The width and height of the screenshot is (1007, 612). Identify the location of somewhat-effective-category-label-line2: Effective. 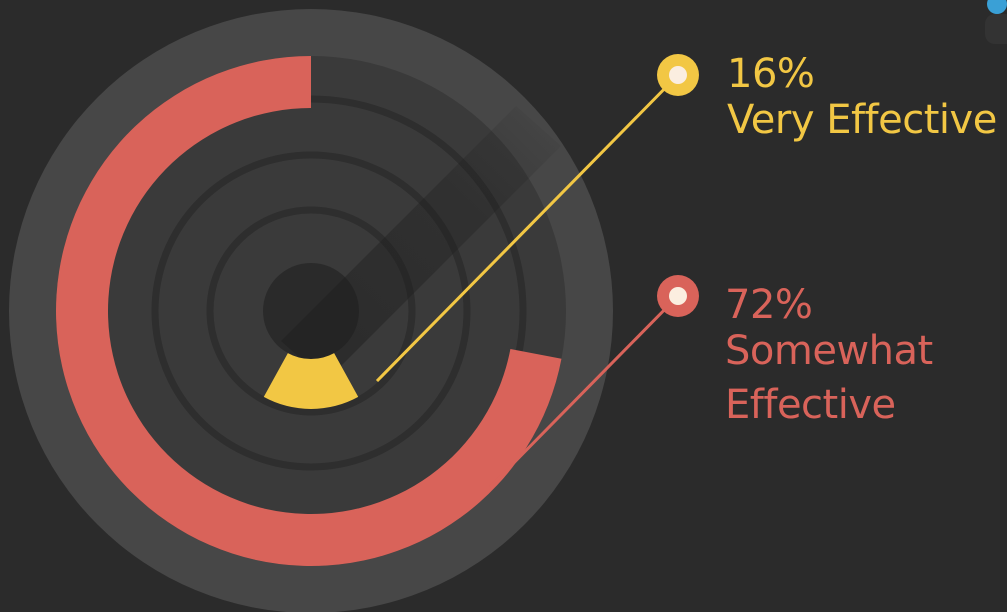
(810, 405).